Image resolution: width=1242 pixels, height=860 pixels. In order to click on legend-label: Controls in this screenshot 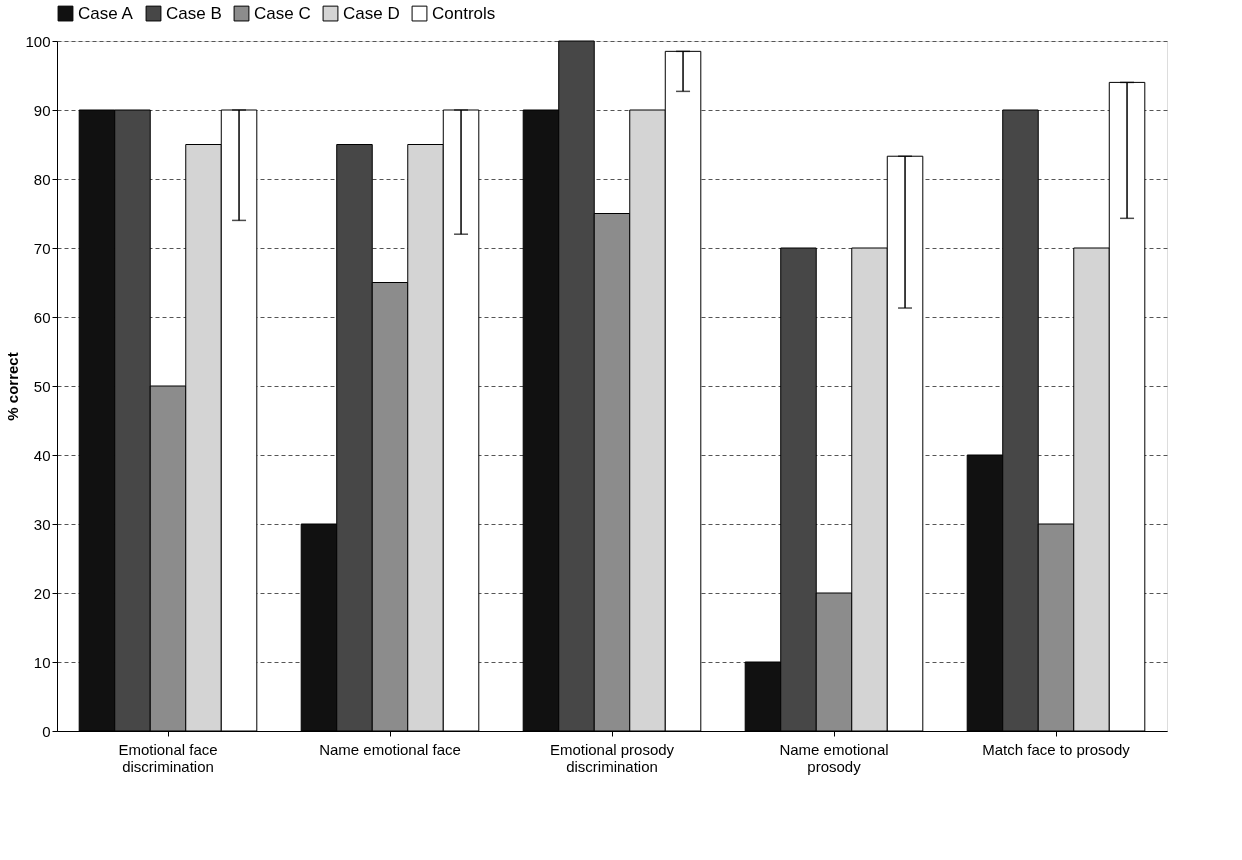, I will do `click(464, 13)`.